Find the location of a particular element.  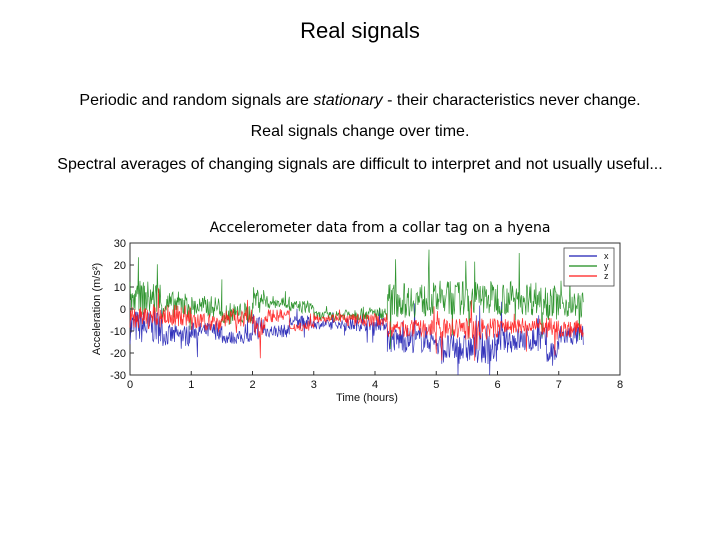

legend-label-x: x is located at coordinates (606, 256).